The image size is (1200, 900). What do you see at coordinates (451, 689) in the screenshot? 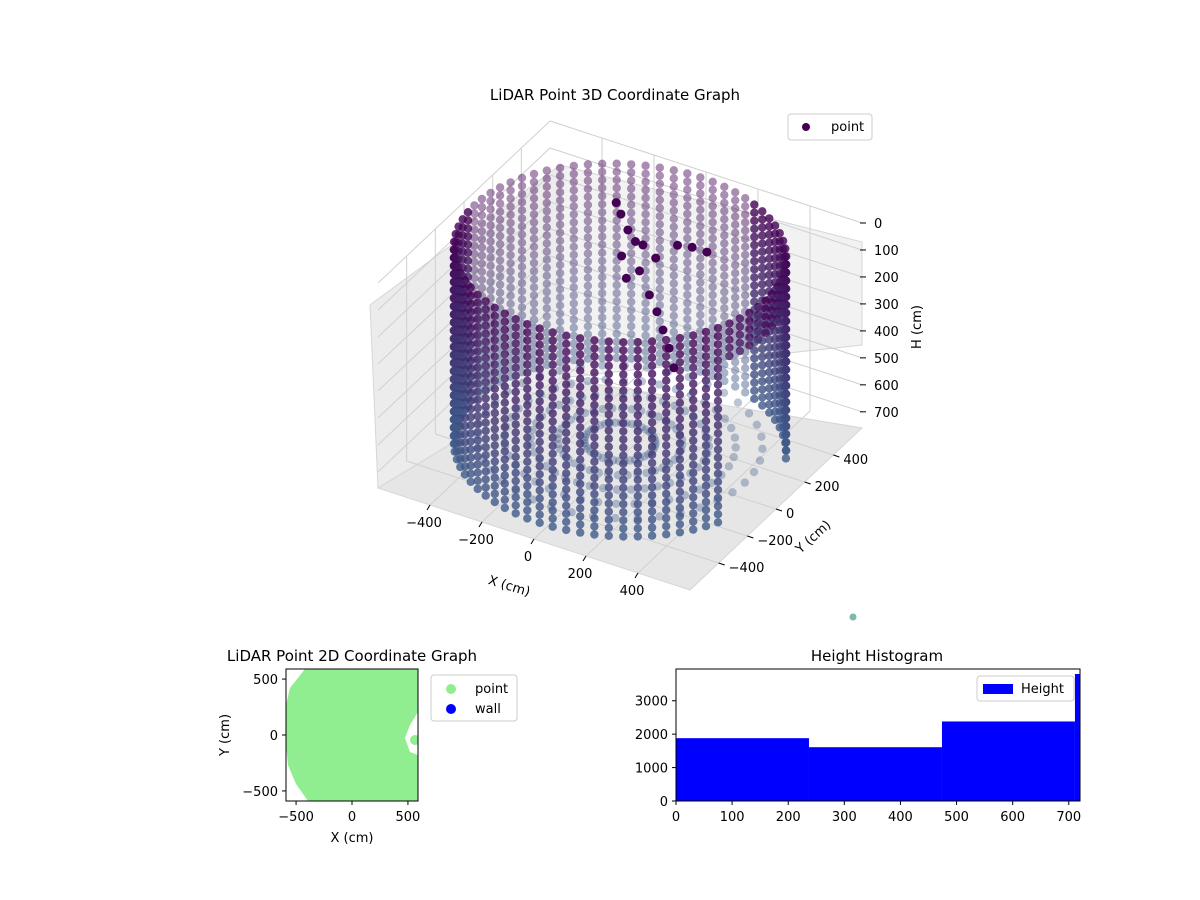
I see `legend-2d-marker-point` at bounding box center [451, 689].